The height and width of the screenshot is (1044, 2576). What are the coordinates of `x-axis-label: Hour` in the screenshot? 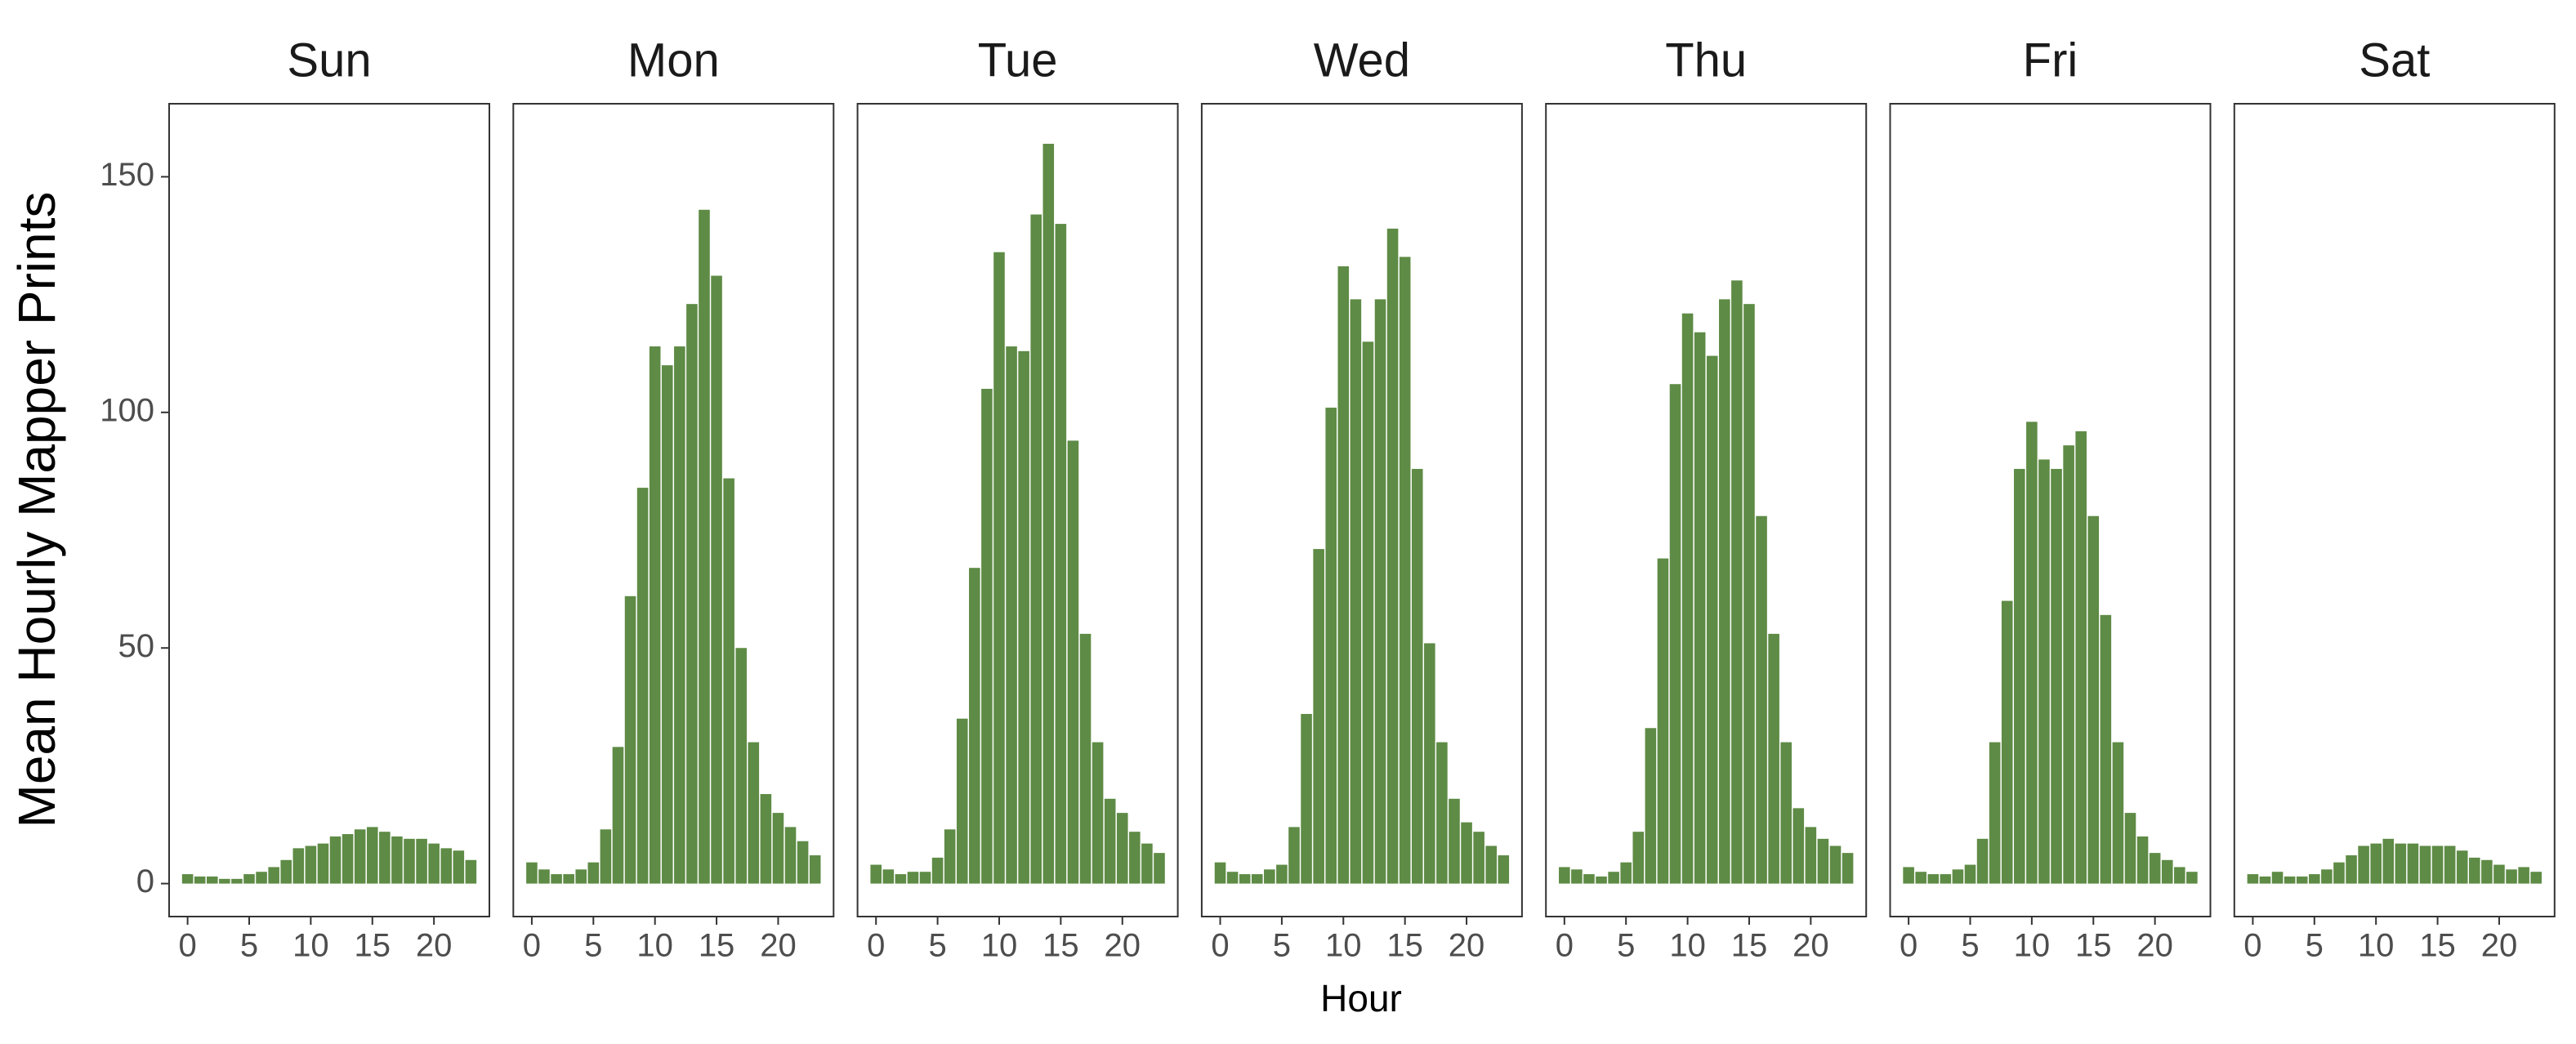 It's located at (1361, 998).